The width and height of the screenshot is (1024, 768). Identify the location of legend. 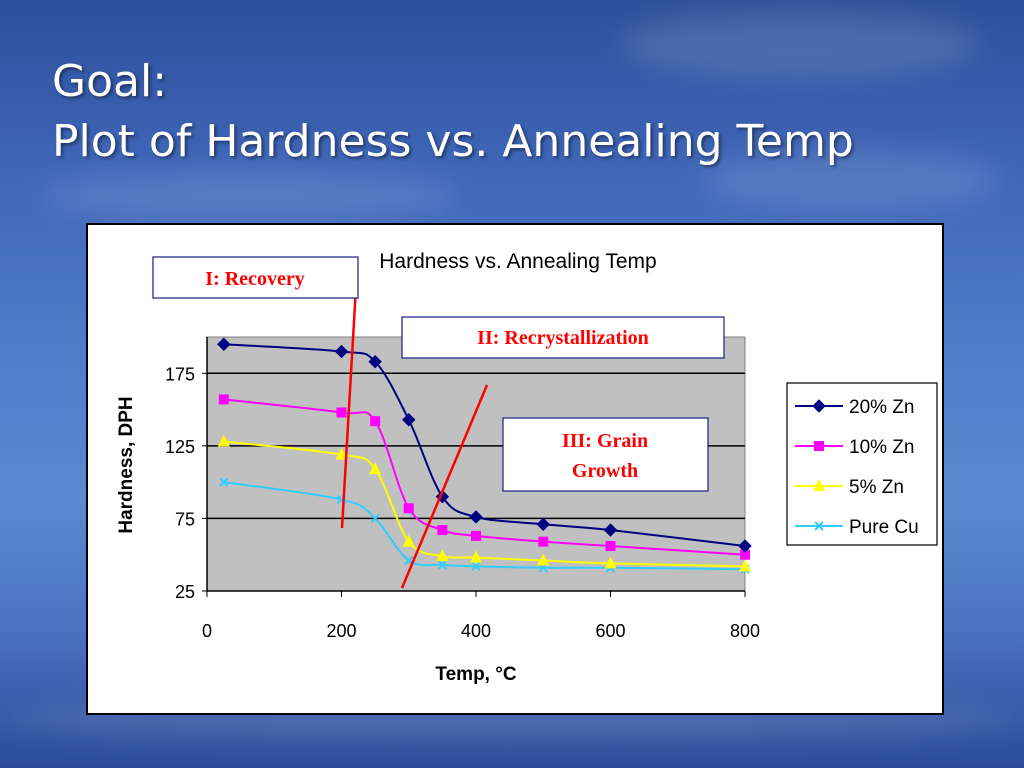
(862, 464).